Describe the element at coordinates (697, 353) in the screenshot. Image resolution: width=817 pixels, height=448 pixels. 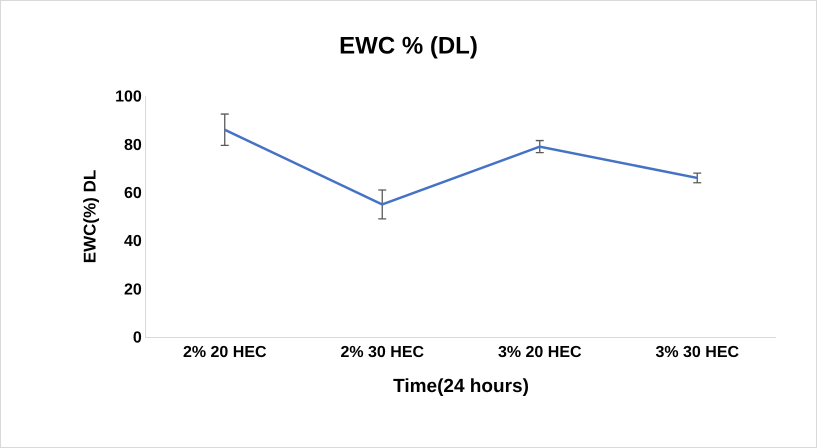
I see `x-tick-label: 3% 30 HEC` at that location.